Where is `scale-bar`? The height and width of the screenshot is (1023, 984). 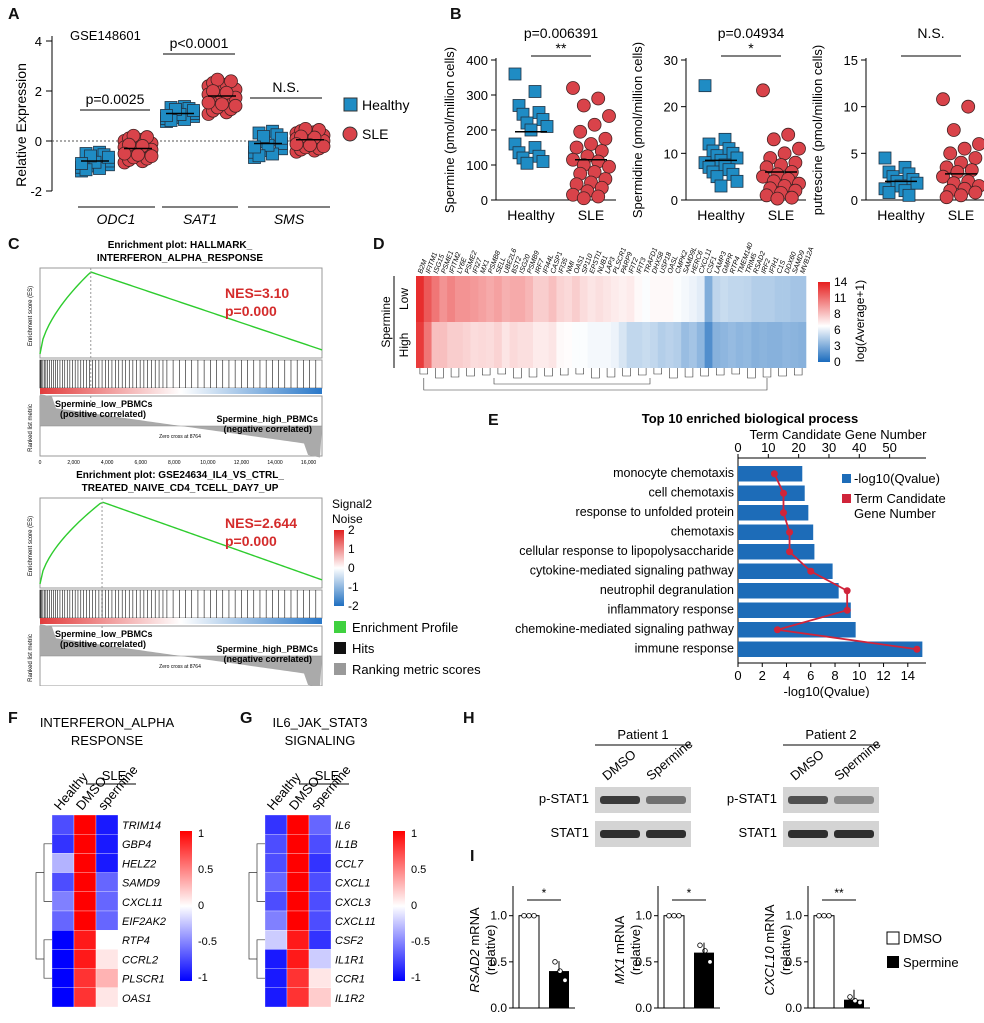 scale-bar is located at coordinates (339, 568).